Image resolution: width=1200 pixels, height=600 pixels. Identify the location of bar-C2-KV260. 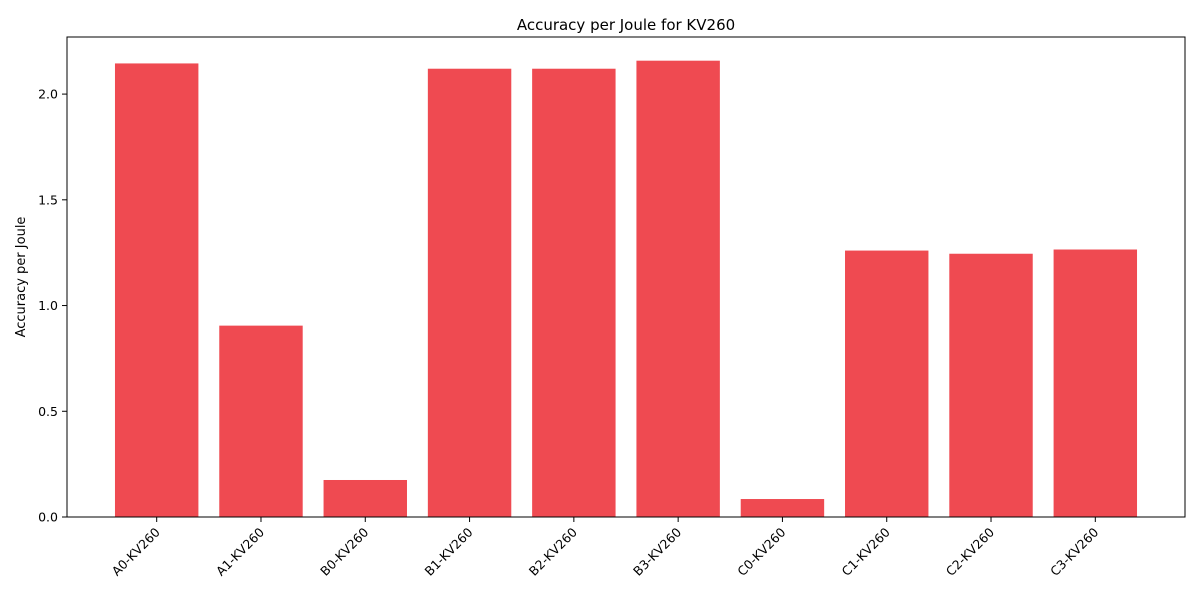
(991, 385).